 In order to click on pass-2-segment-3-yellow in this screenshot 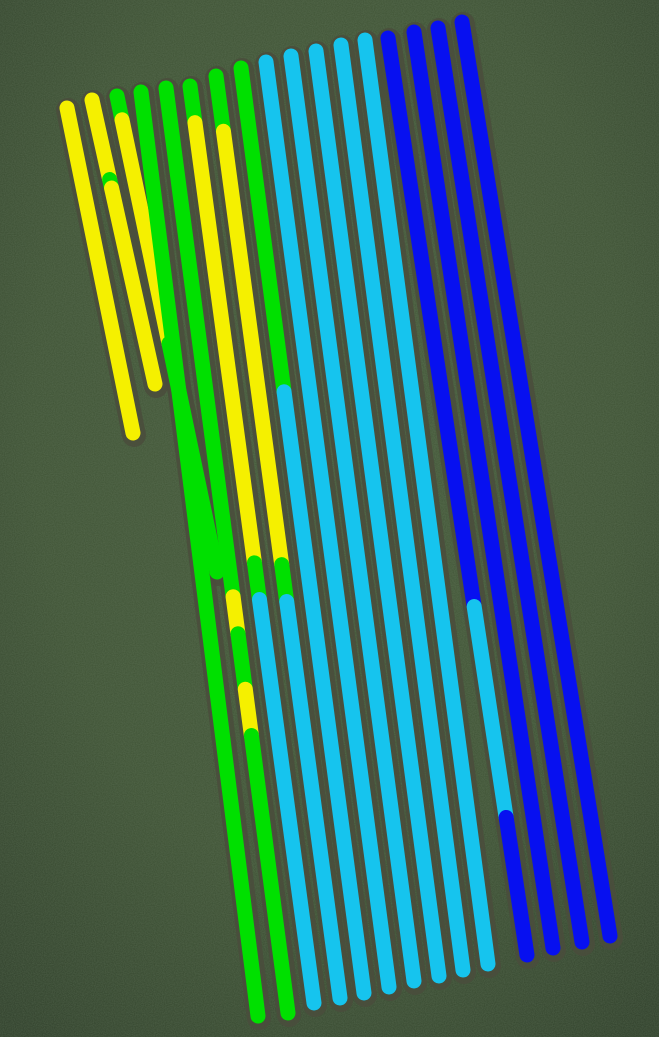, I will do `click(133, 286)`.